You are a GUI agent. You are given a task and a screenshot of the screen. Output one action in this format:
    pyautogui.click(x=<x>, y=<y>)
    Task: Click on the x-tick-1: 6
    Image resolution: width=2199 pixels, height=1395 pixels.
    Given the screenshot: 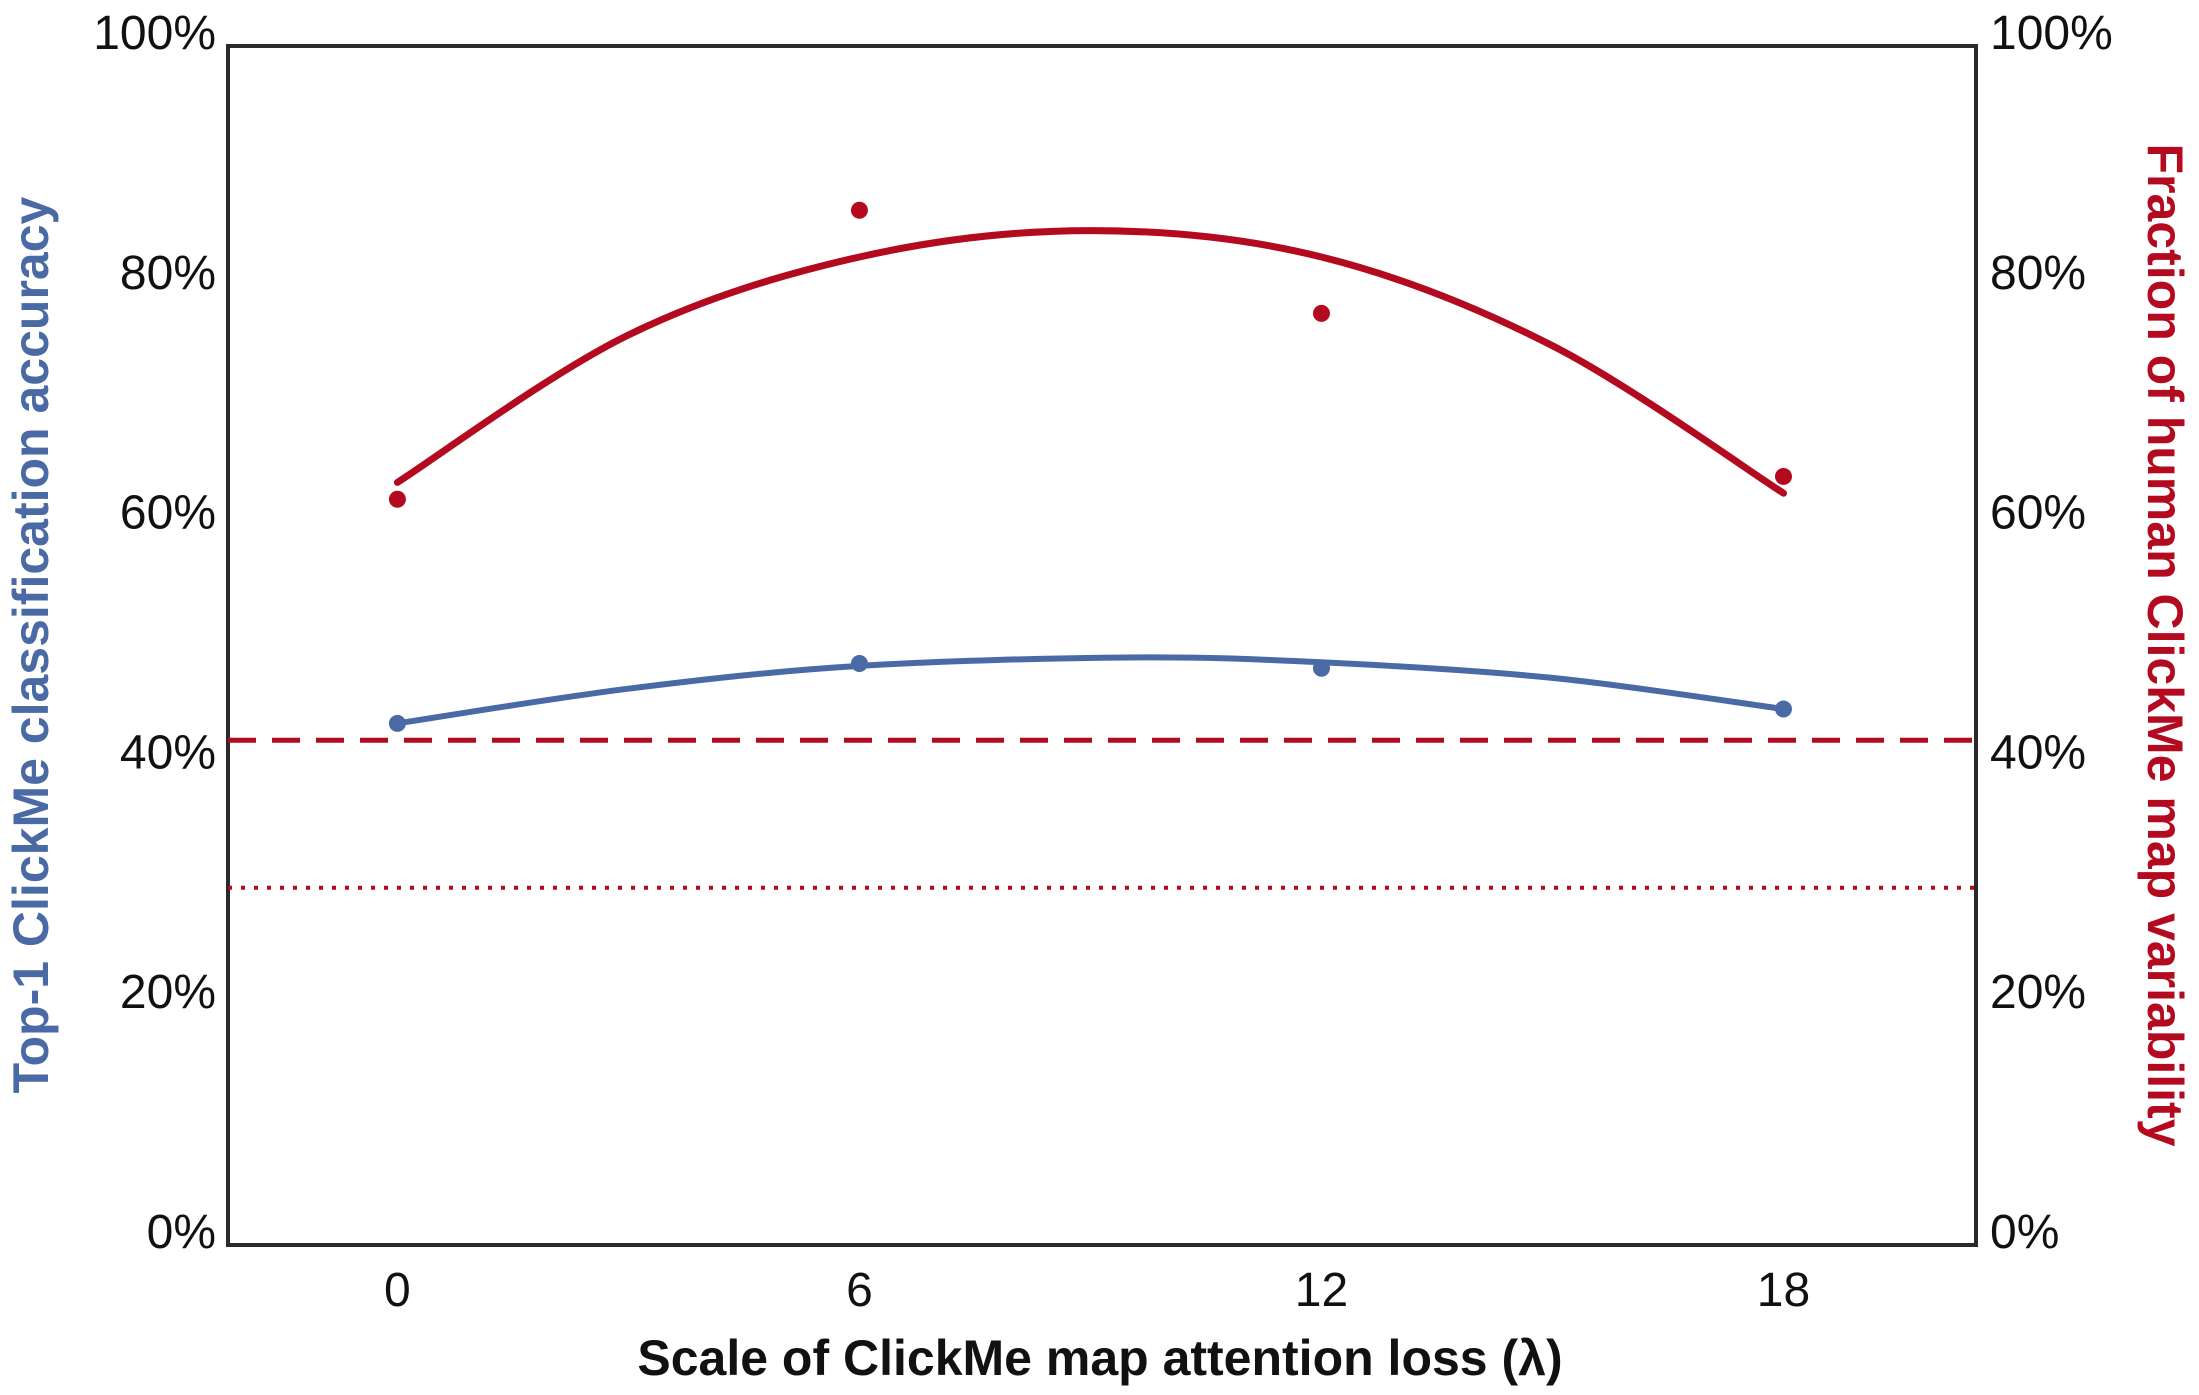 What is the action you would take?
    pyautogui.click(x=859, y=1290)
    